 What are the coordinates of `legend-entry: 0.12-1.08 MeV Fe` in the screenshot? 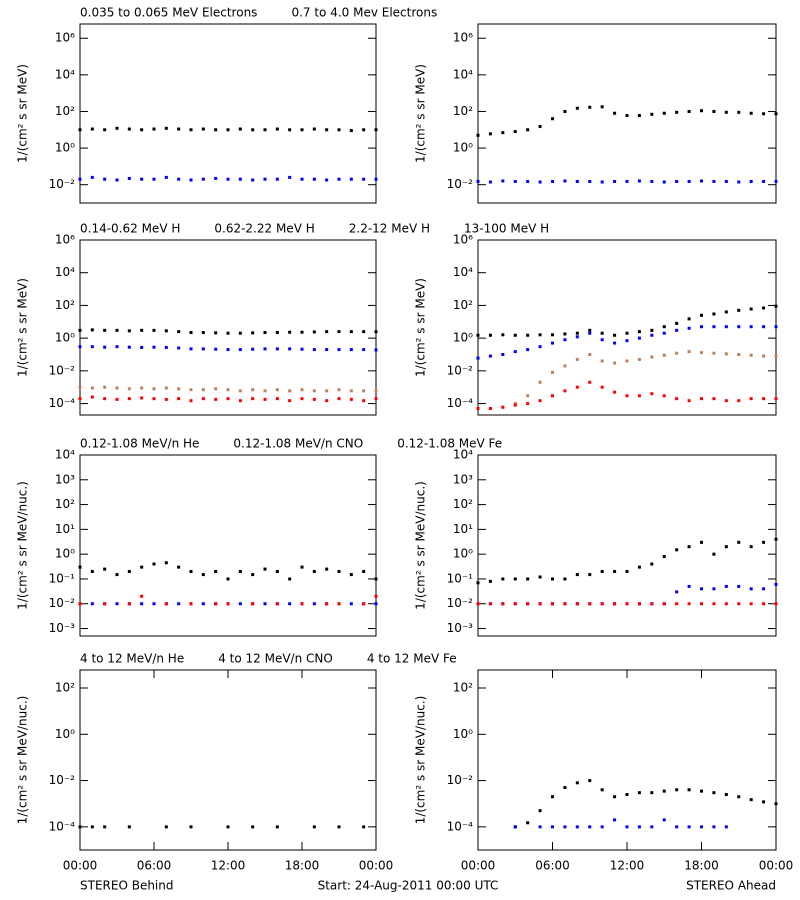 It's located at (449, 444).